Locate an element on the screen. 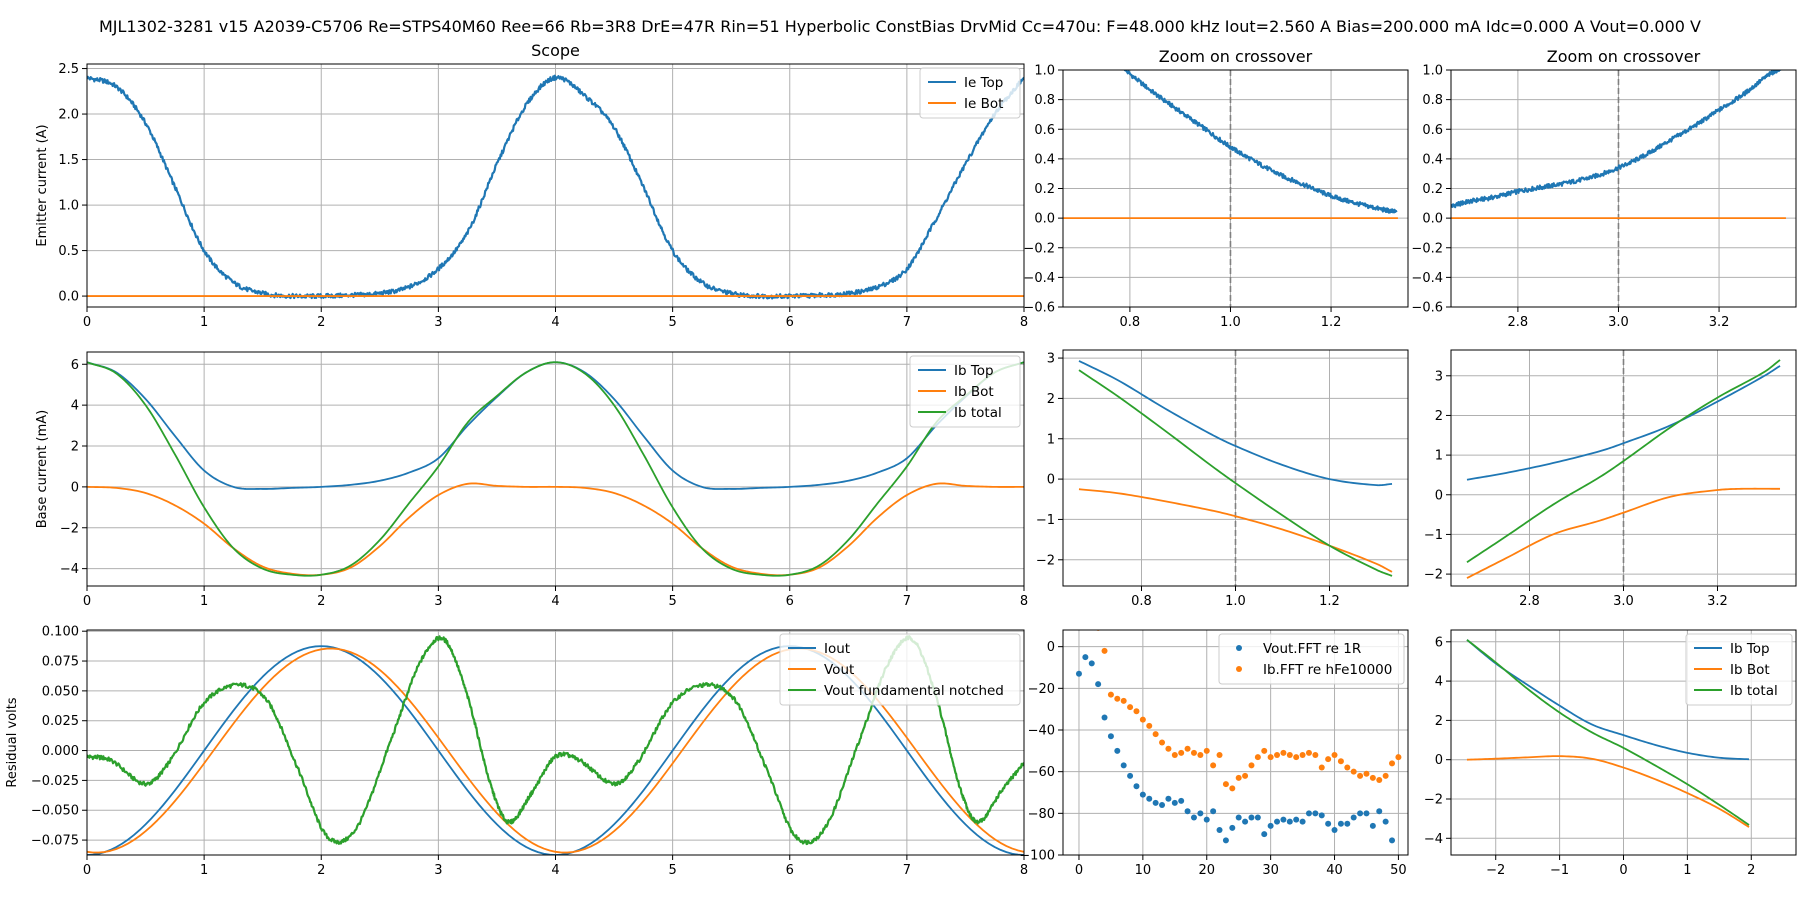  x-tick-label: 4 is located at coordinates (555, 601).